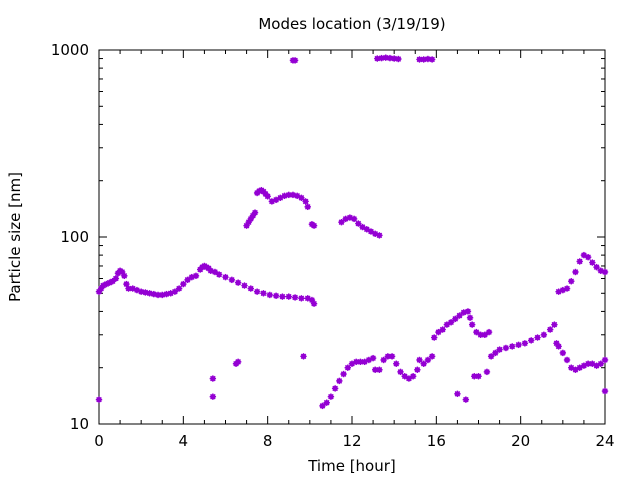 Image resolution: width=640 pixels, height=480 pixels. Describe the element at coordinates (15, 237) in the screenshot. I see `y-axis-label: Particle size [nm]` at that location.